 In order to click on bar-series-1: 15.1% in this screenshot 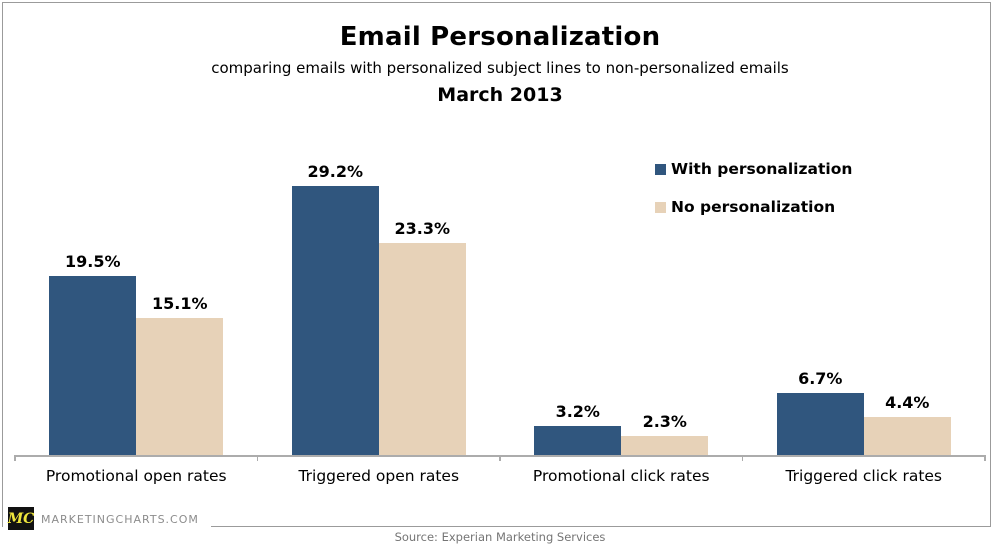, I will do `click(180, 375)`.